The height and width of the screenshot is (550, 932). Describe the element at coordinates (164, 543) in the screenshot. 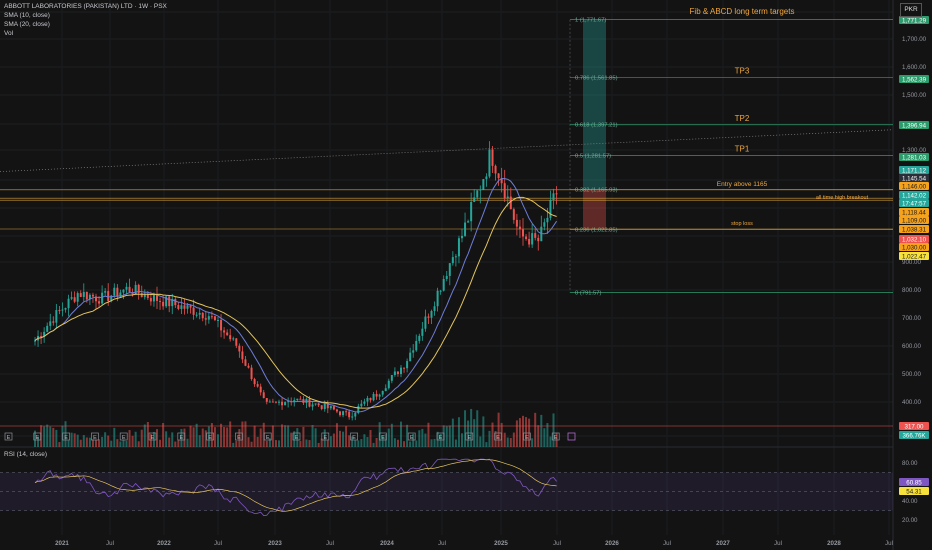

I see `time-axis-tick: 2022` at that location.